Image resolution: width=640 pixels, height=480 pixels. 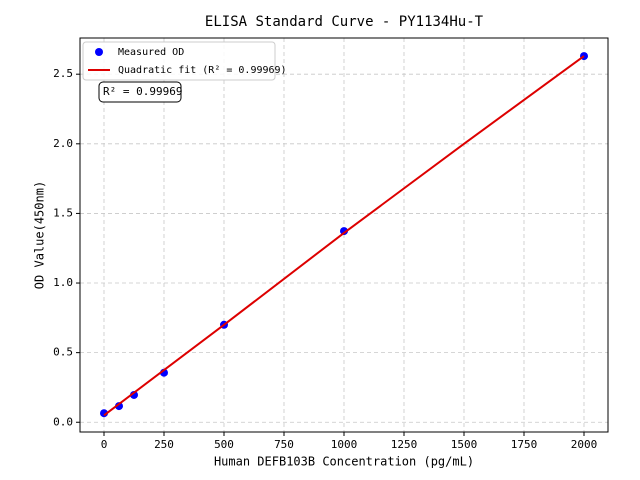 I want to click on legend-box, so click(x=179, y=61).